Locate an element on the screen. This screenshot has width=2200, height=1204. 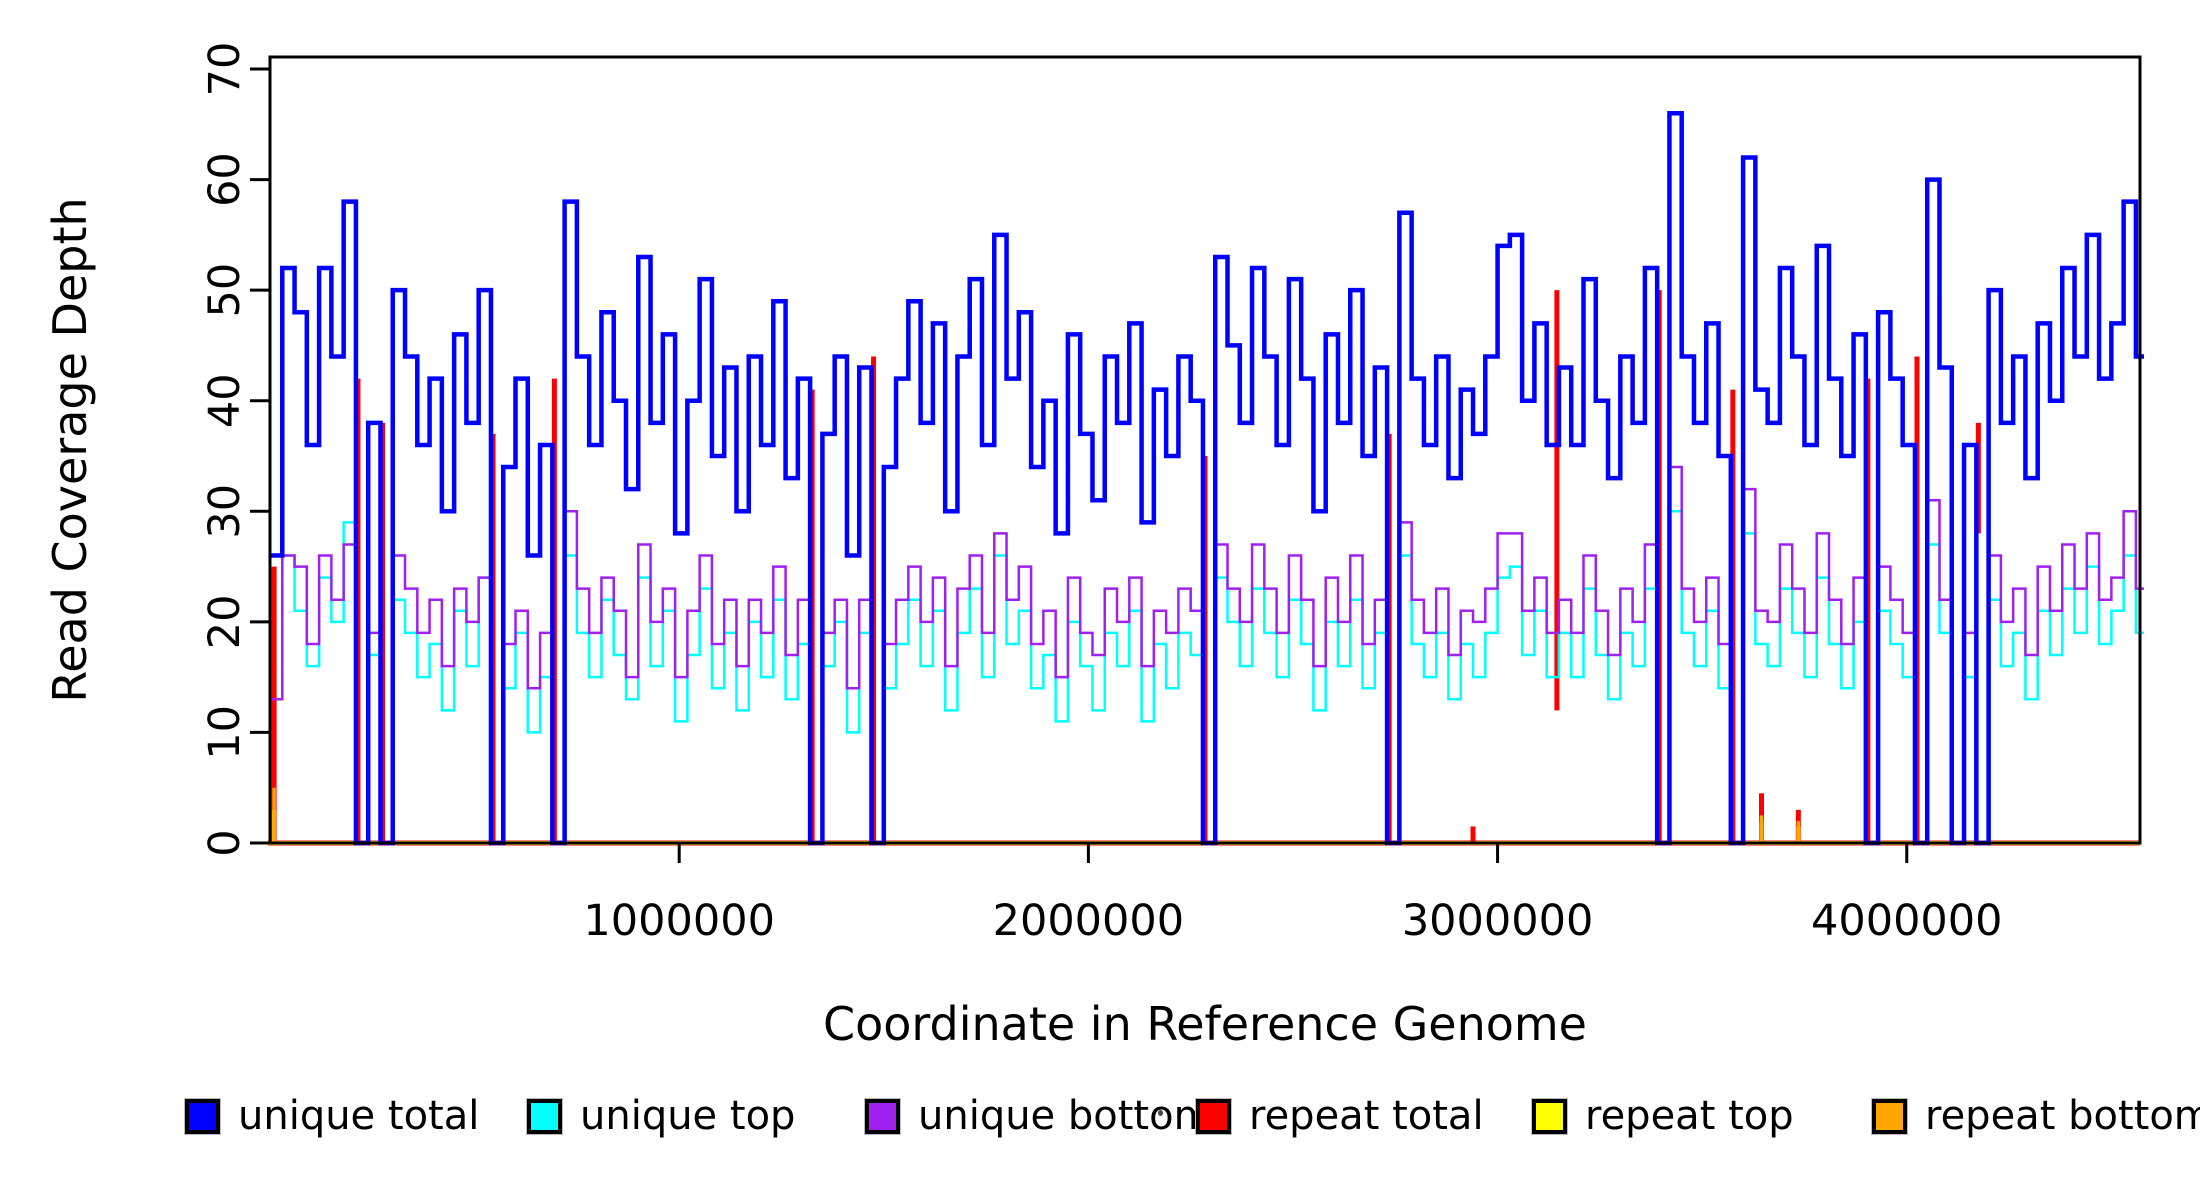
legend-swatch-repeat-bottom is located at coordinates (1889, 1116).